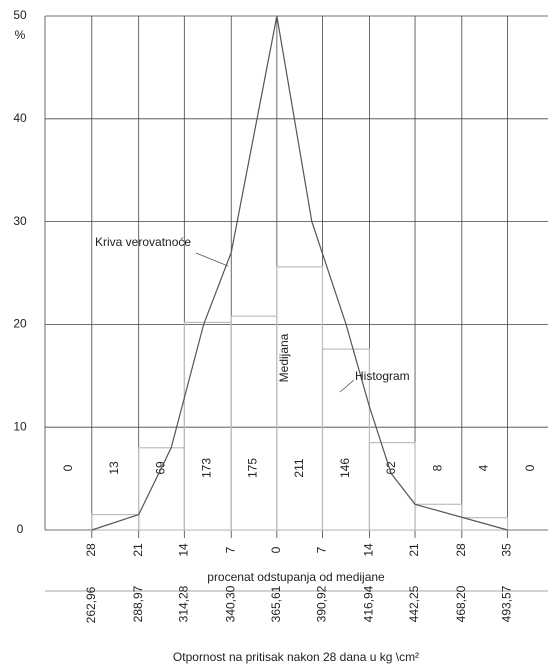 This screenshot has height=671, width=548. What do you see at coordinates (484, 467) in the screenshot?
I see `count-label: 4` at bounding box center [484, 467].